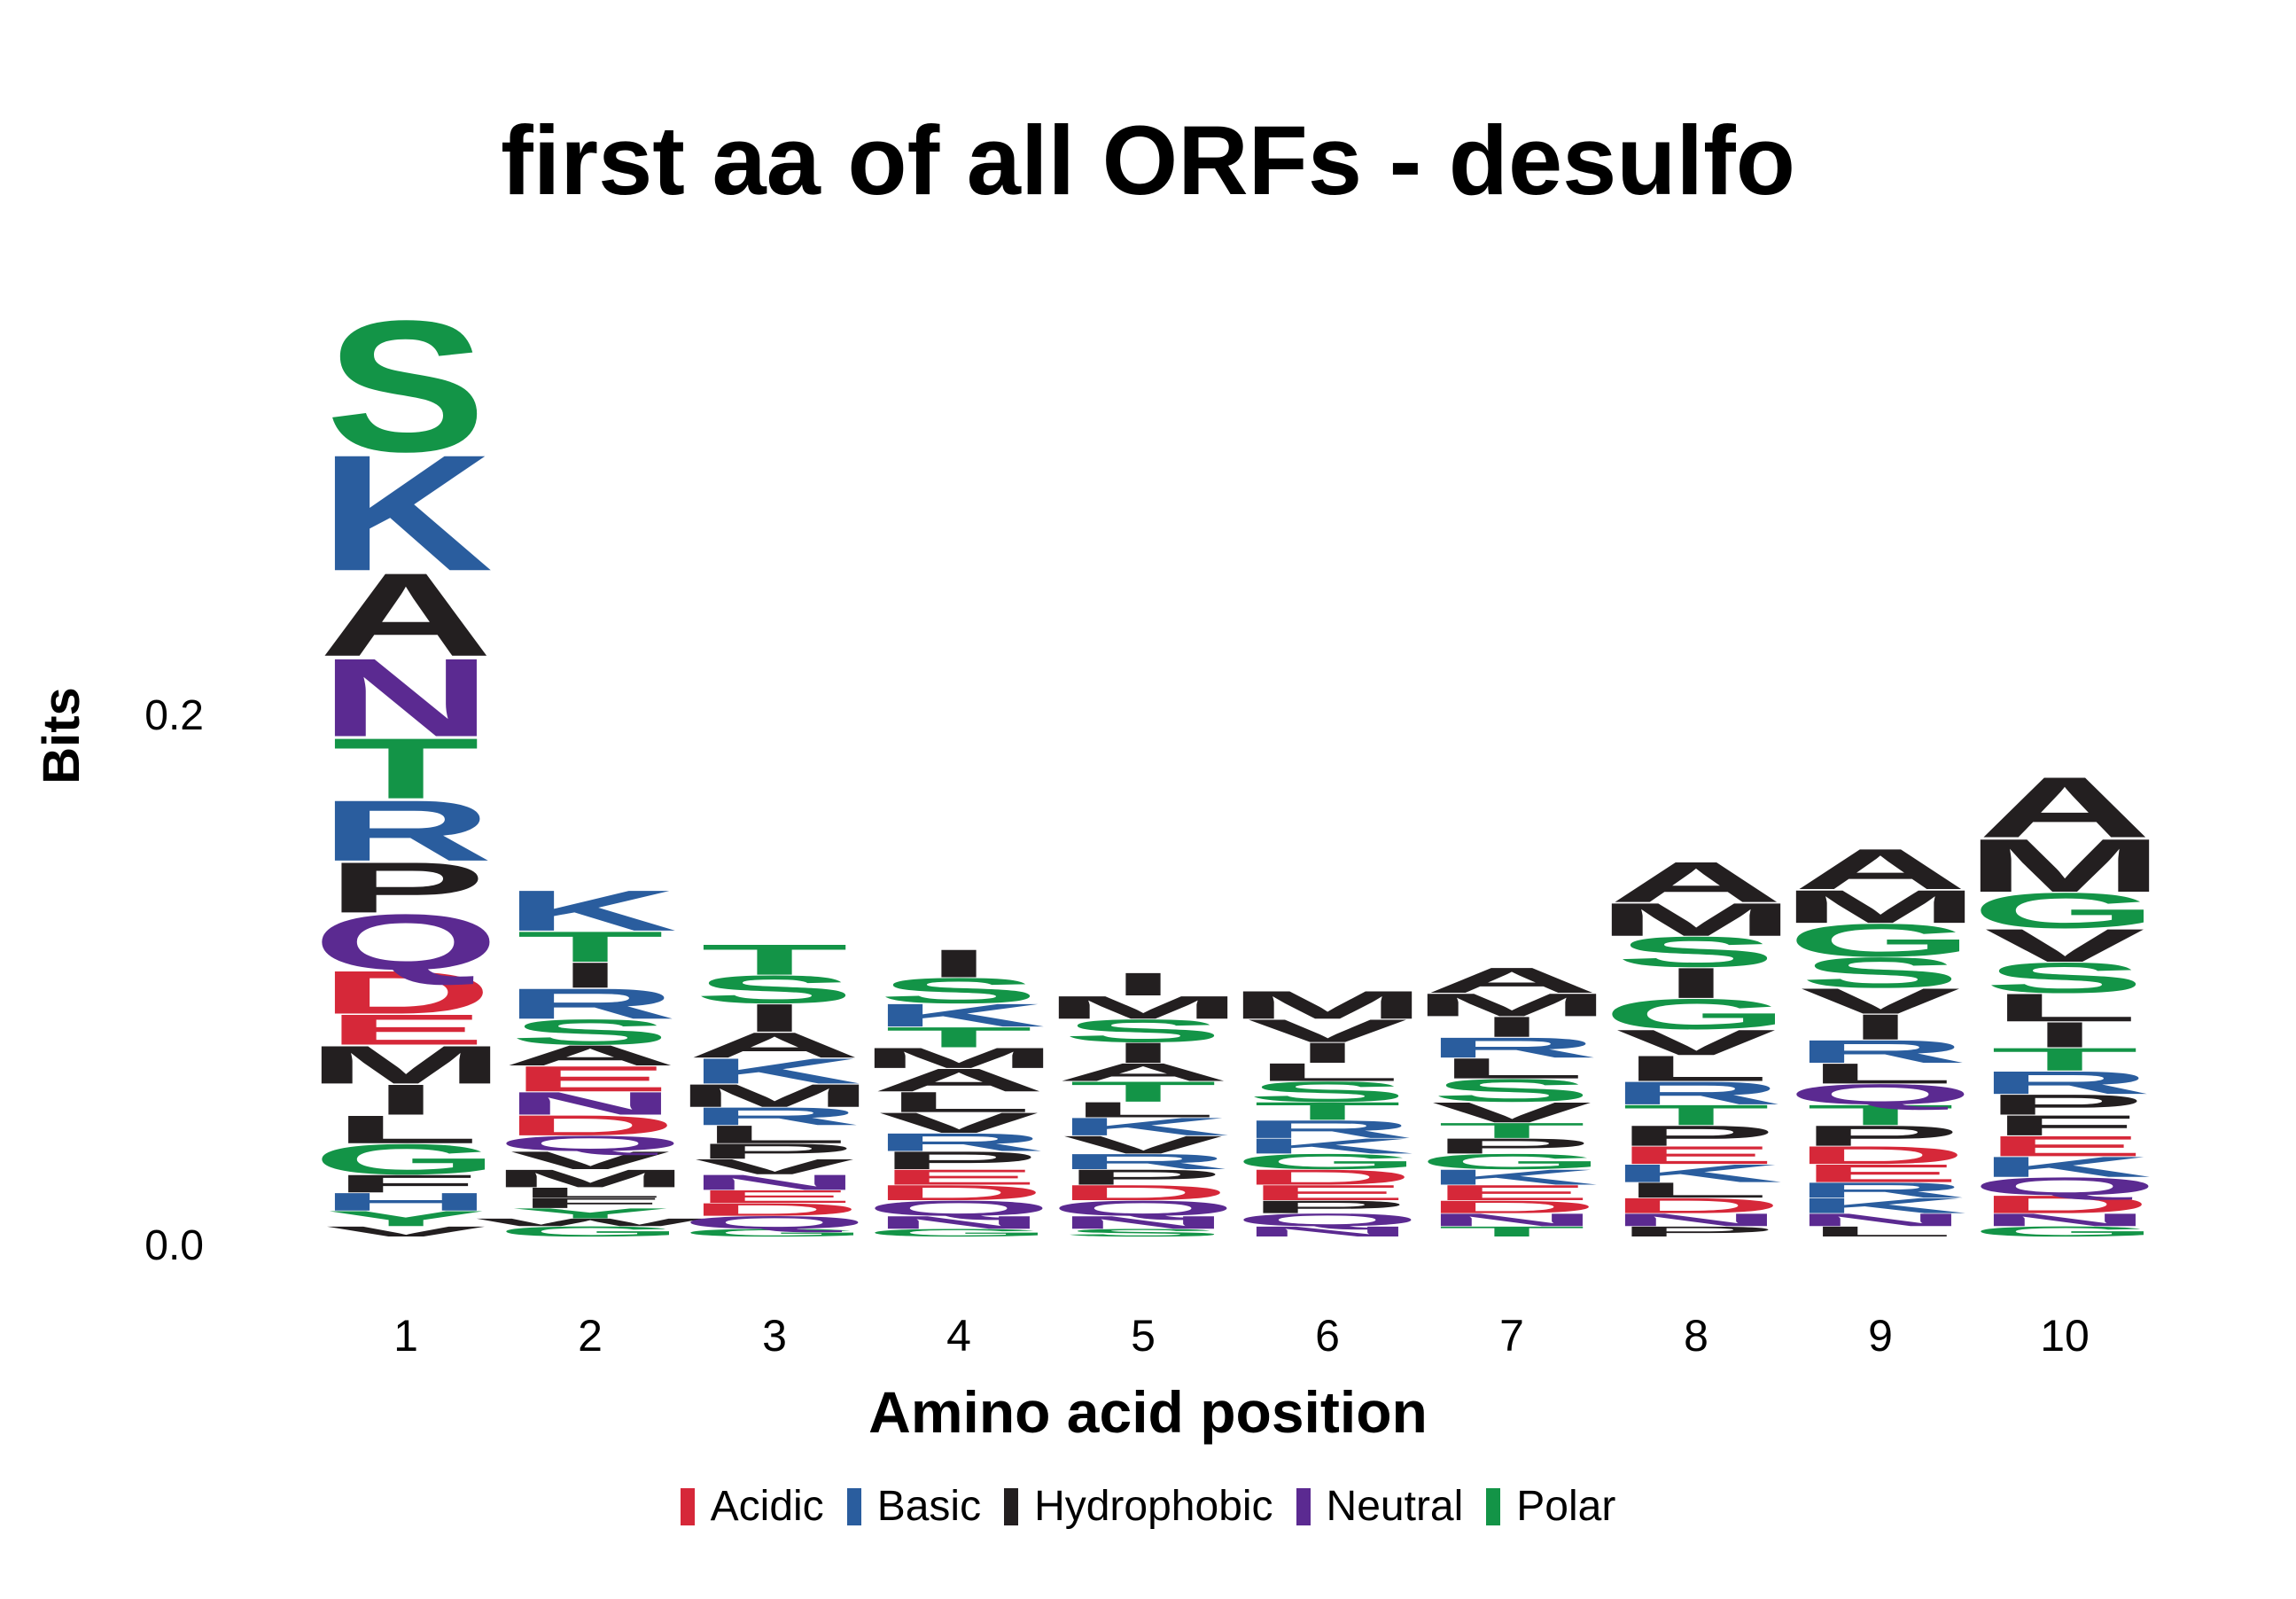 Image resolution: width=2296 pixels, height=1599 pixels. I want to click on legend-label: Acidic, so click(767, 1506).